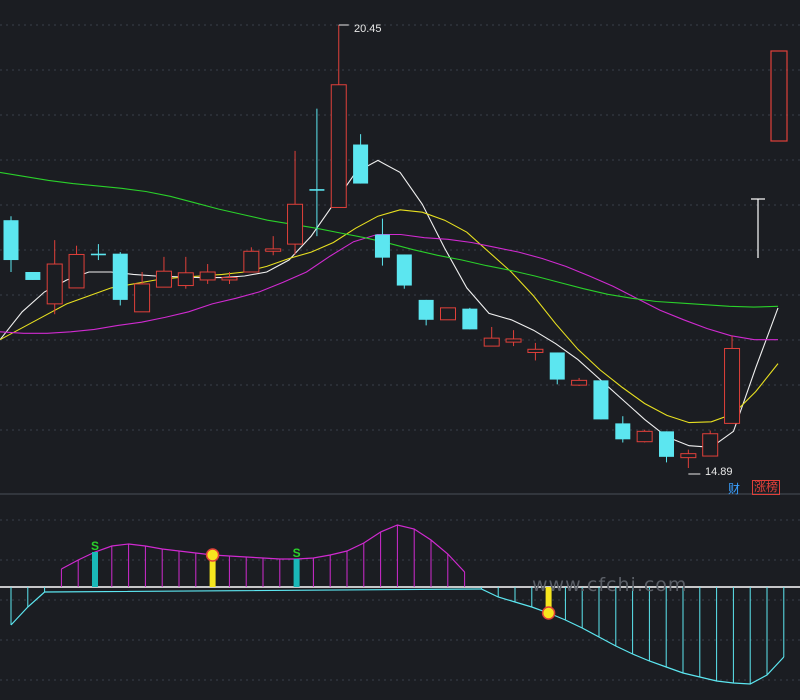 This screenshot has width=800, height=700. Describe the element at coordinates (368, 29) in the screenshot. I see `high-price-label: 20.45` at that location.